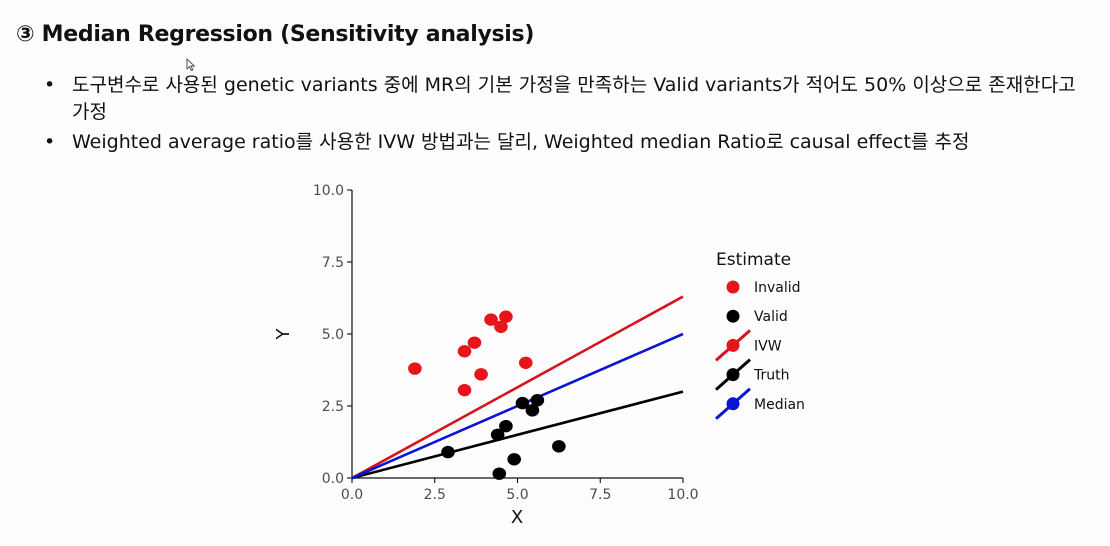  Describe the element at coordinates (733, 404) in the screenshot. I see `legend-median-marker` at that location.